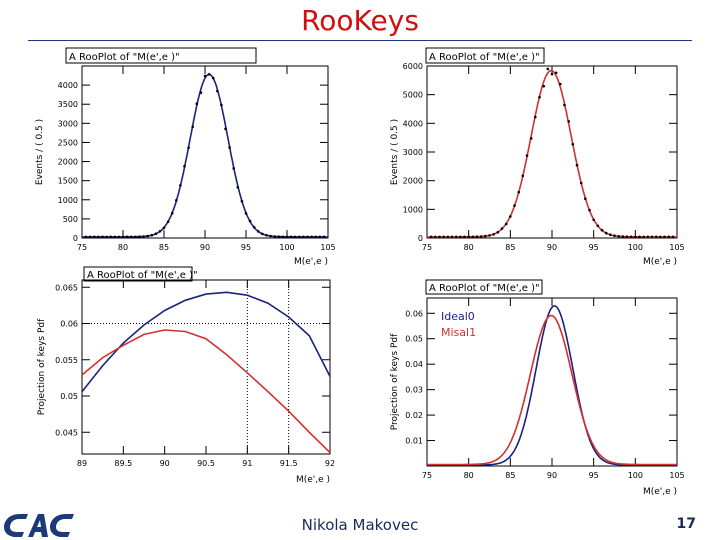 The width and height of the screenshot is (720, 540). I want to click on fit-curve, so click(552, 153).